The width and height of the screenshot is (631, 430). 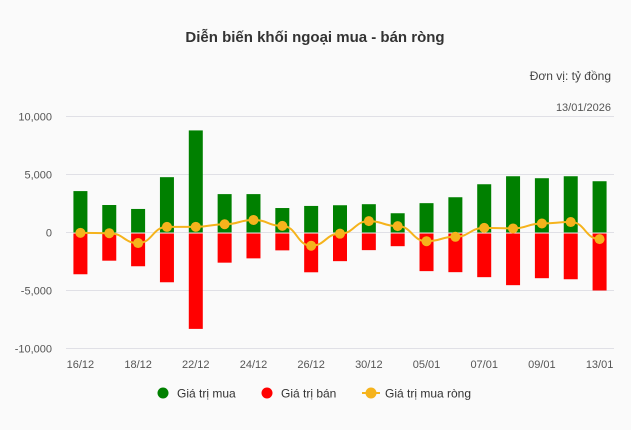 I want to click on x-tick-label: 26/12, so click(x=311, y=365).